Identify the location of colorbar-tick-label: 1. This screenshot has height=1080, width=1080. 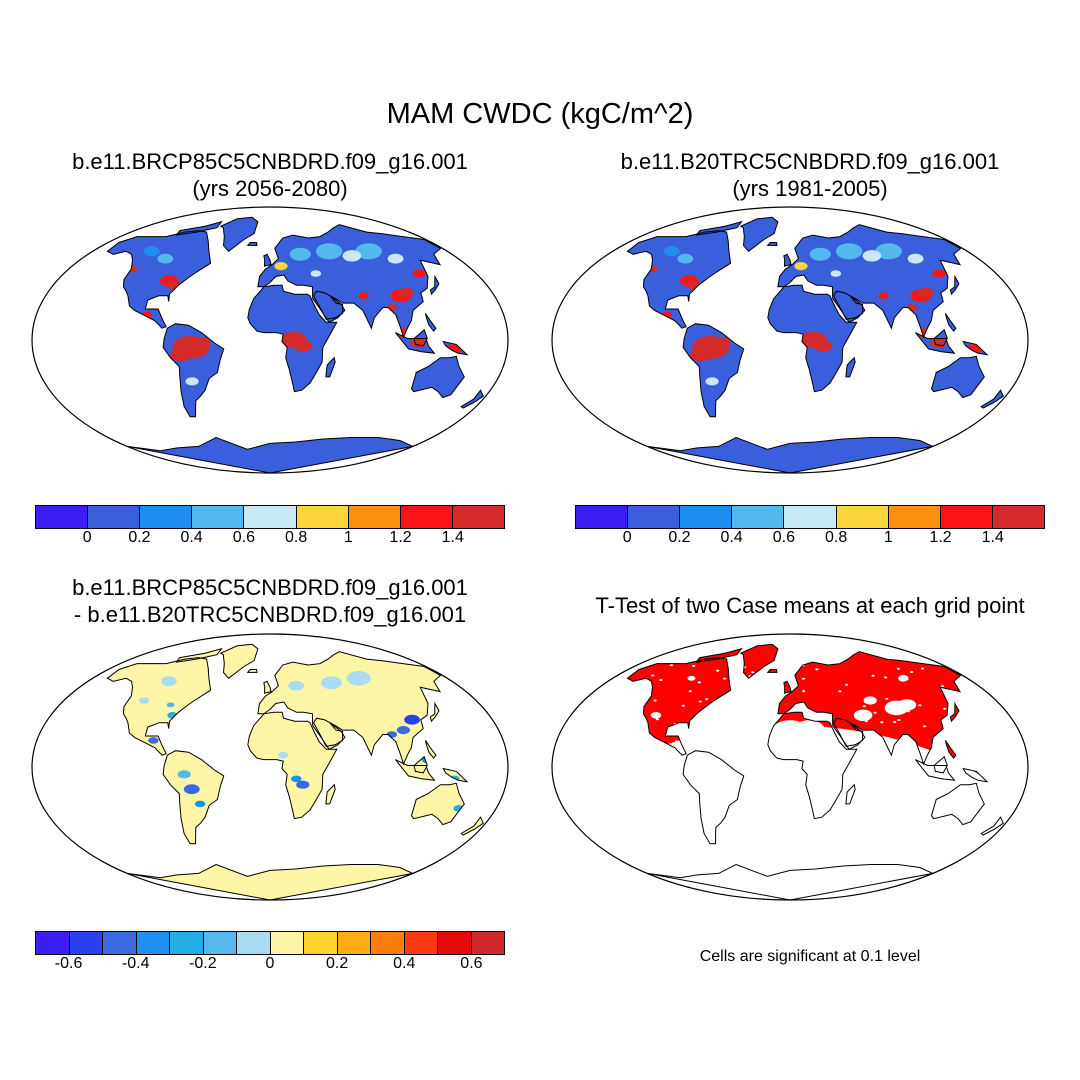
(888, 537).